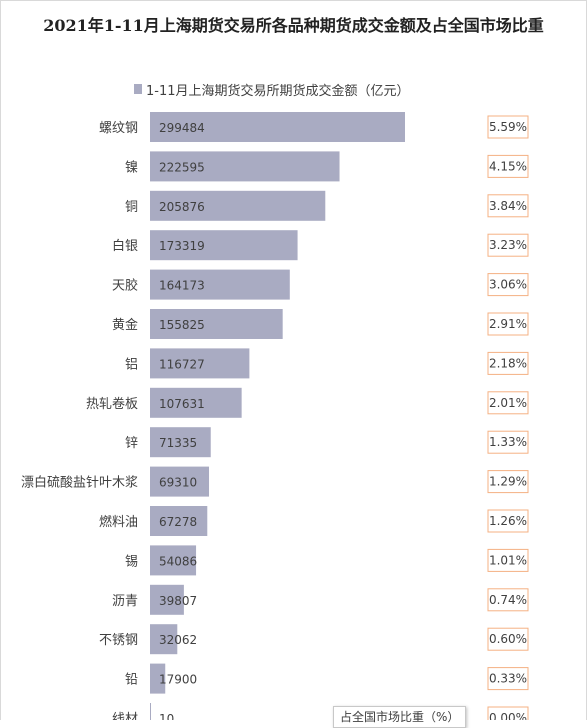 The height and width of the screenshot is (728, 587). What do you see at coordinates (125, 325) in the screenshot?
I see `category-label: 黄金` at bounding box center [125, 325].